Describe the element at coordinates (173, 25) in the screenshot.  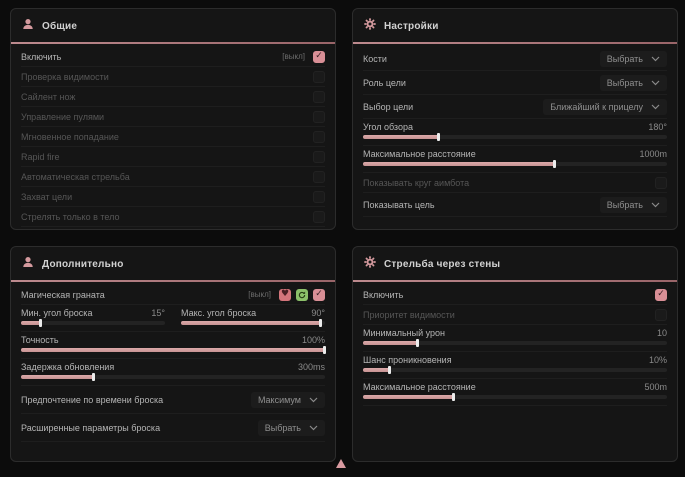
I see `panel-general-header: Общие` at that location.